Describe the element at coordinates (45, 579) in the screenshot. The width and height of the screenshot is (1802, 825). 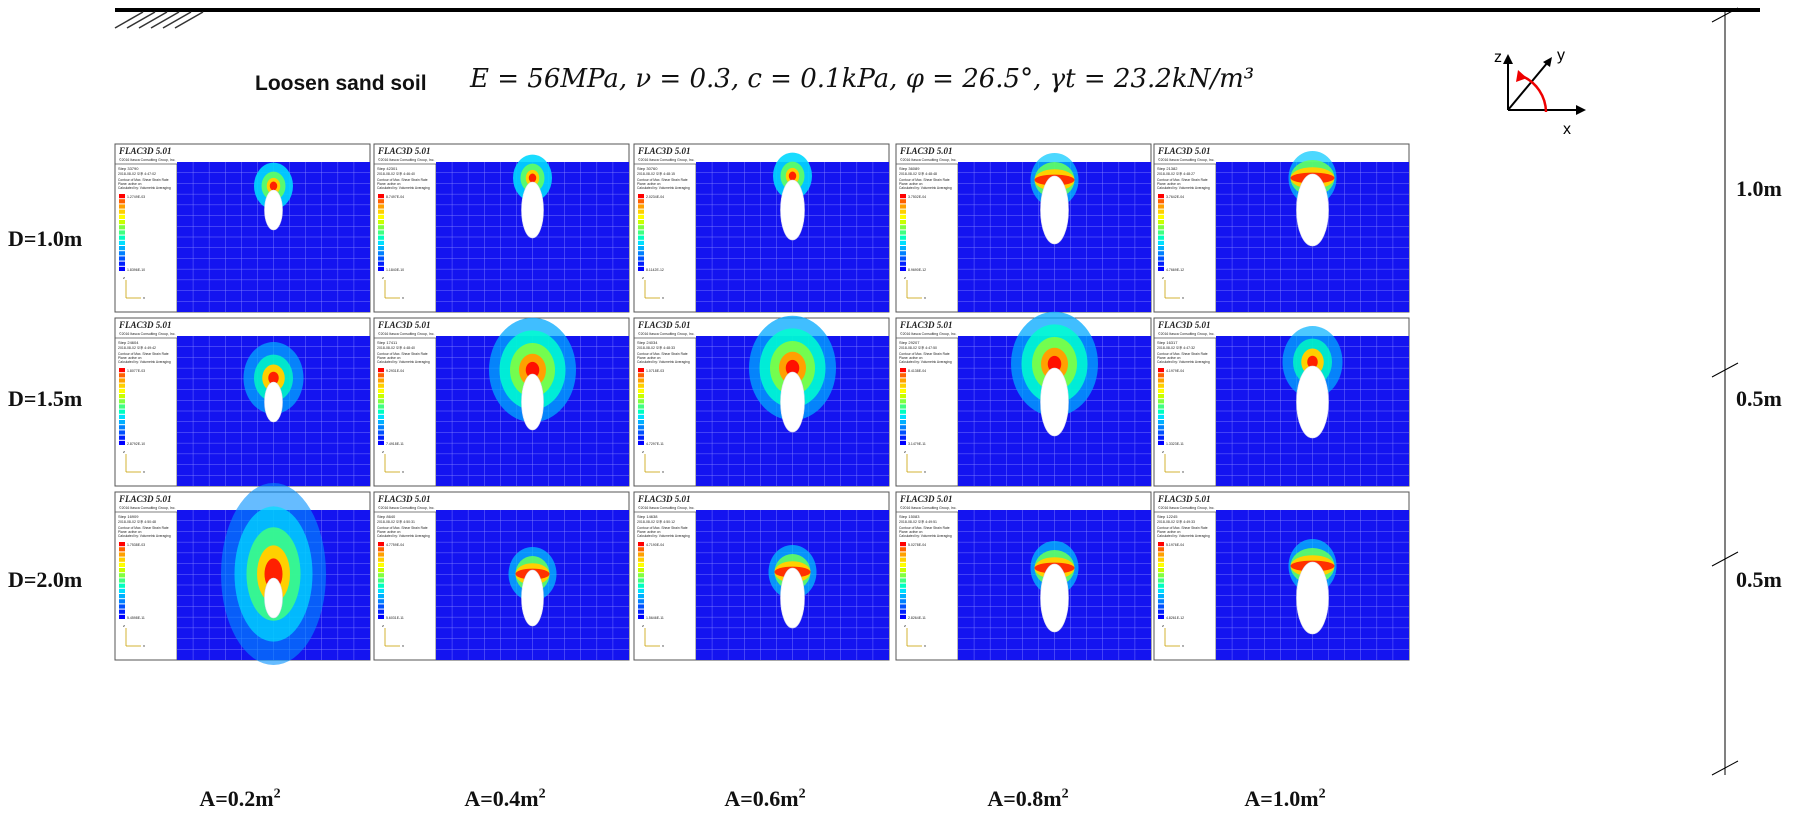
I see `row-label-3: D=2.0m` at that location.